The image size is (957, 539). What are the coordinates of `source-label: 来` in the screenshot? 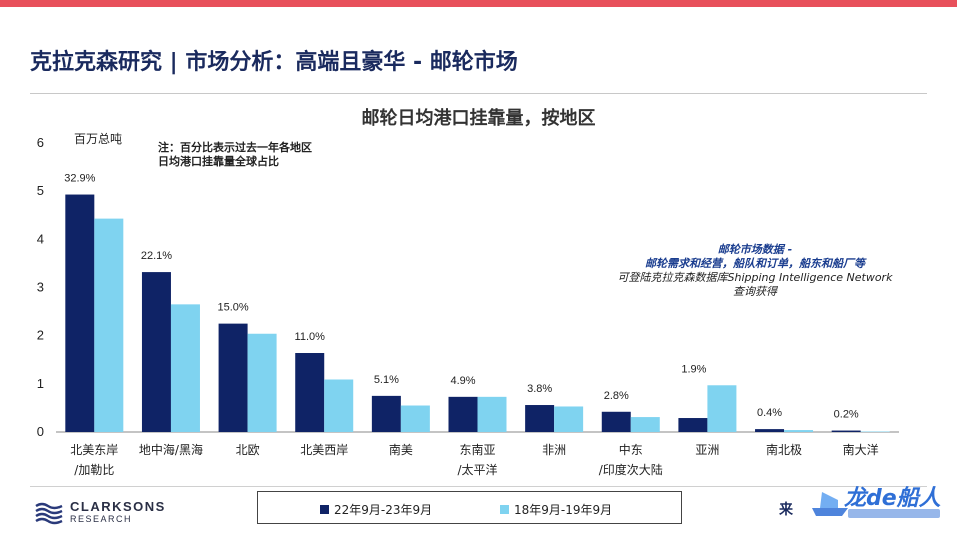 It's located at (786, 510).